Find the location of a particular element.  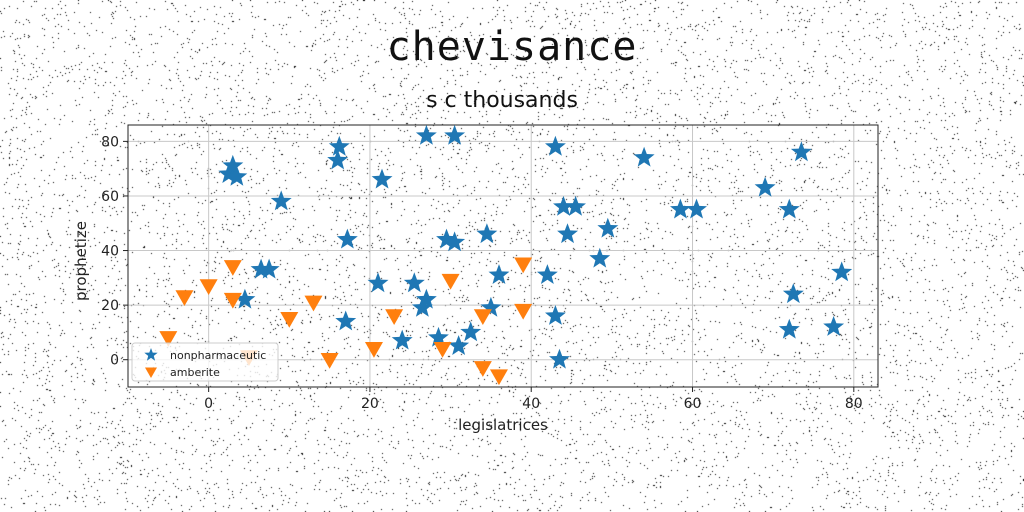

y-axis-label: prophetize is located at coordinates (81, 261).